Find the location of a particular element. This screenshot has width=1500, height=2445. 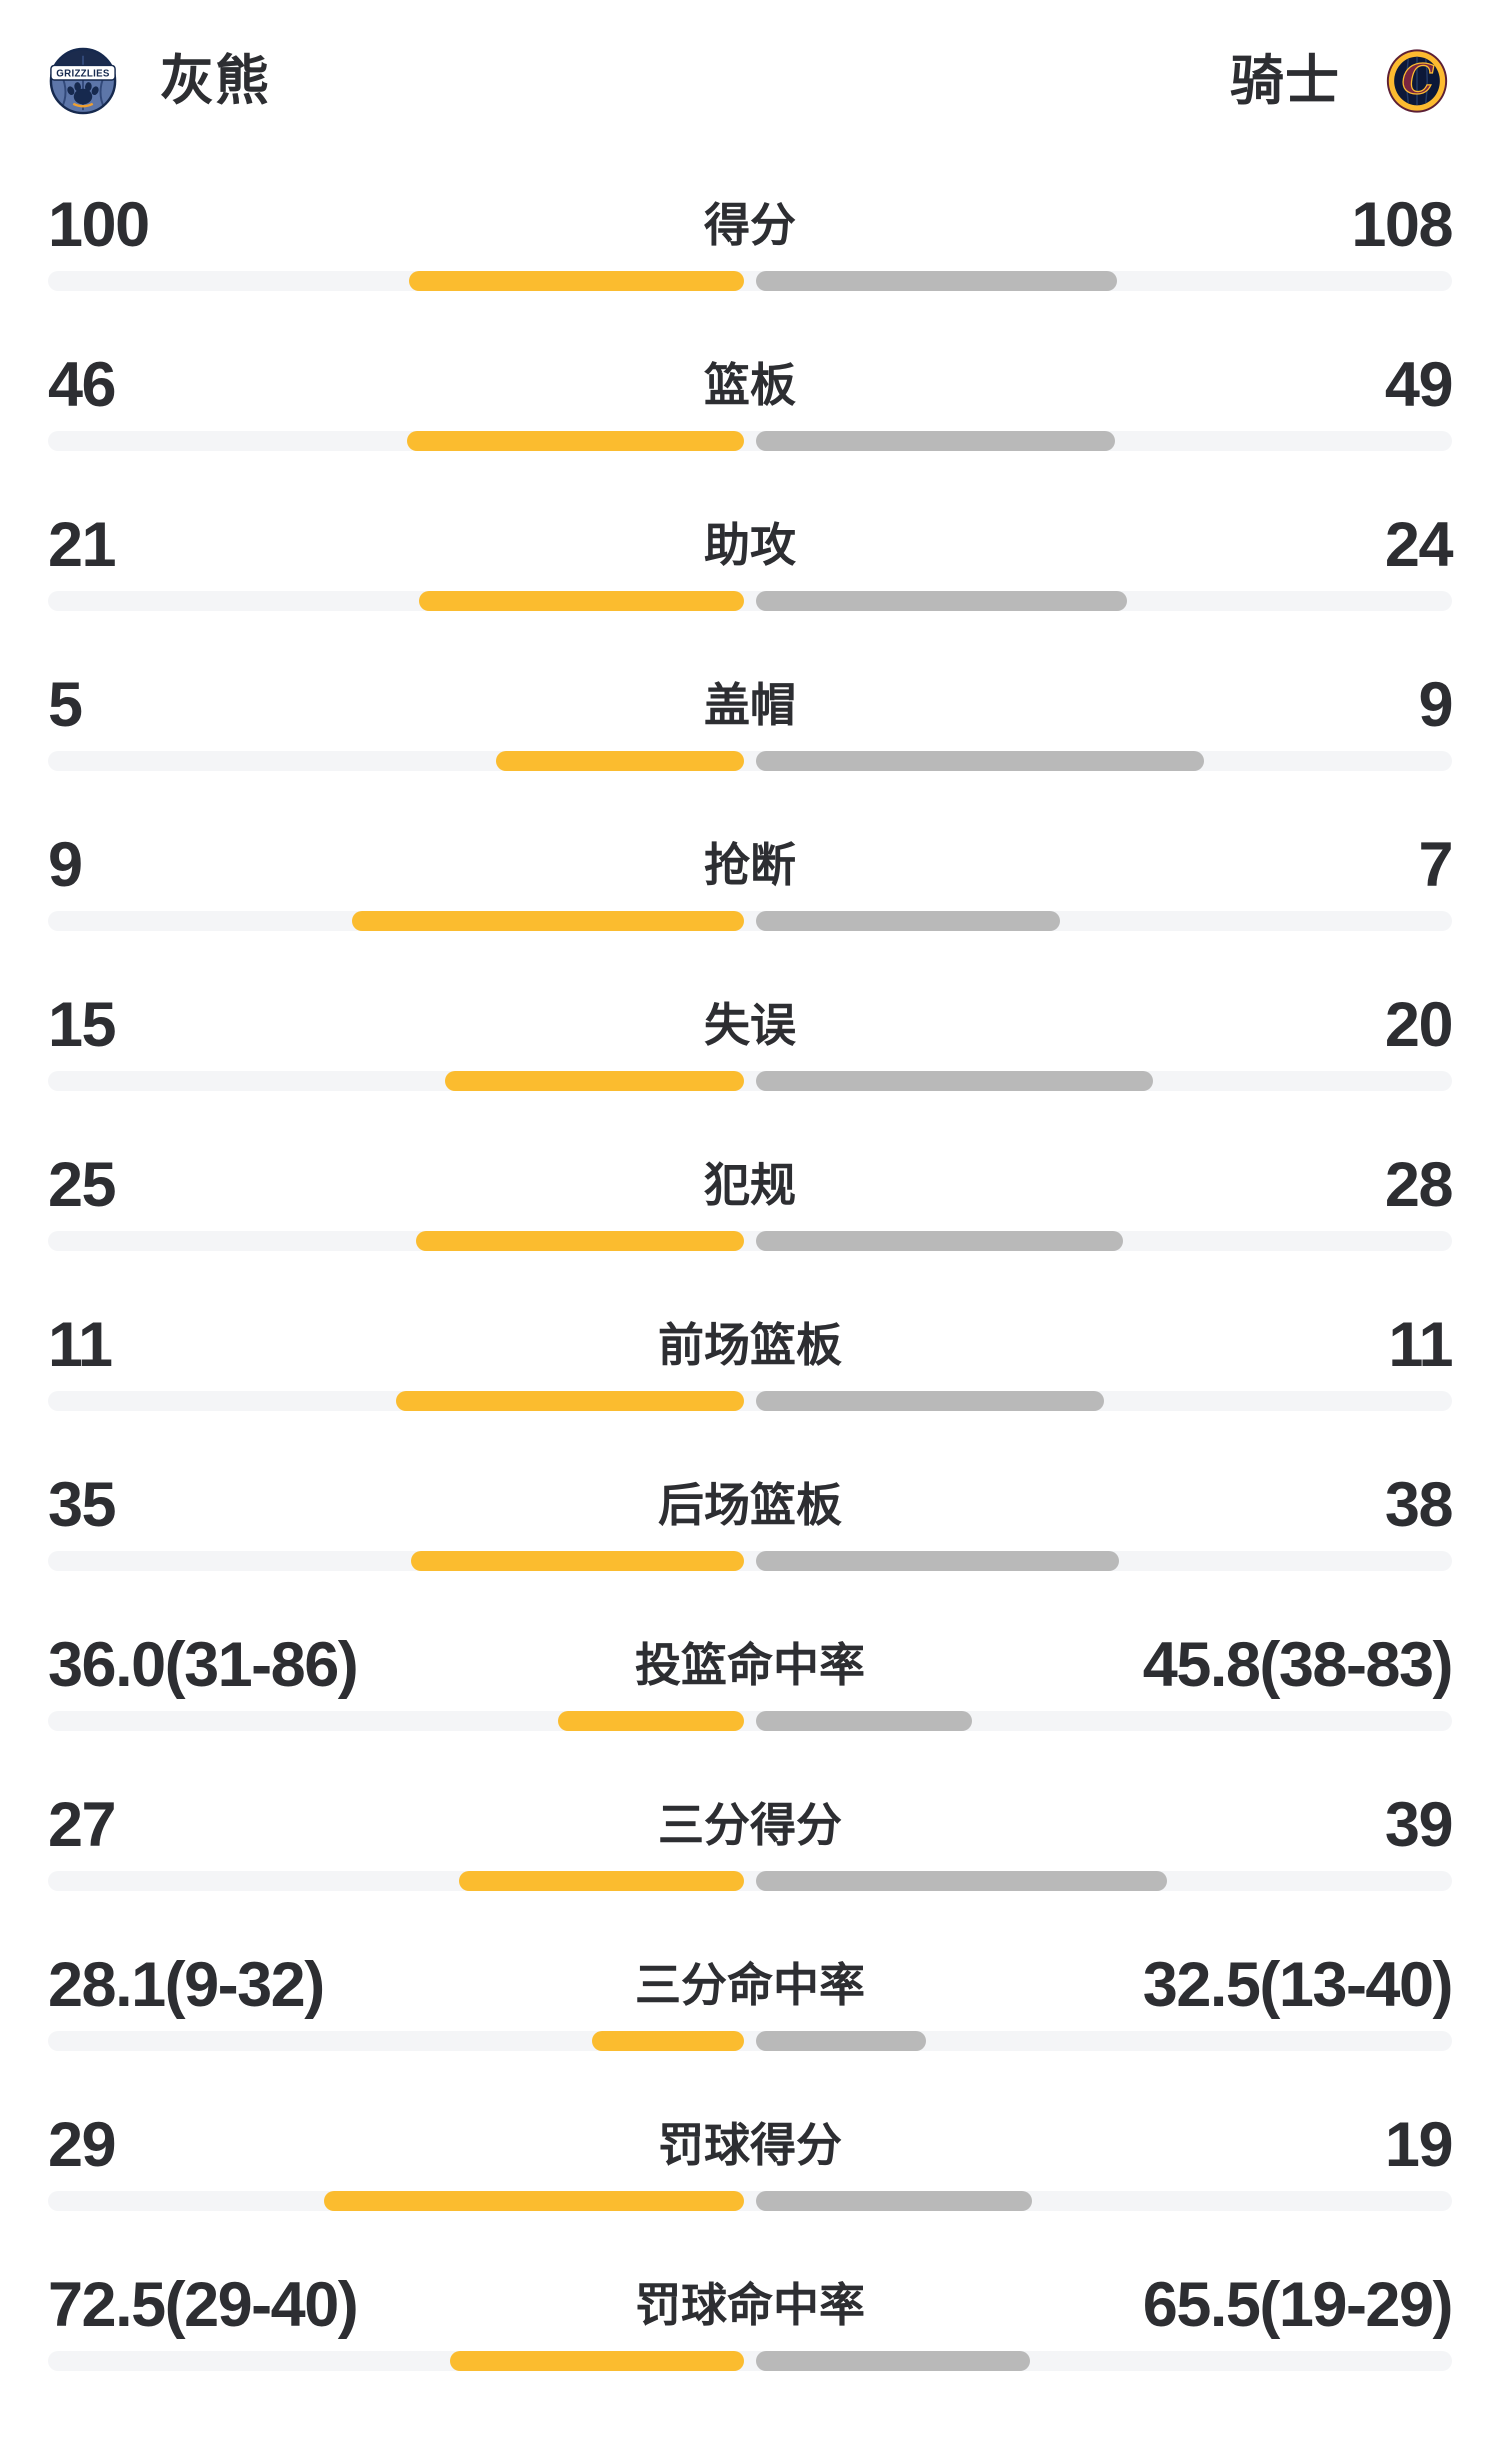

right-team-header: 骑士 C is located at coordinates (1341, 81).